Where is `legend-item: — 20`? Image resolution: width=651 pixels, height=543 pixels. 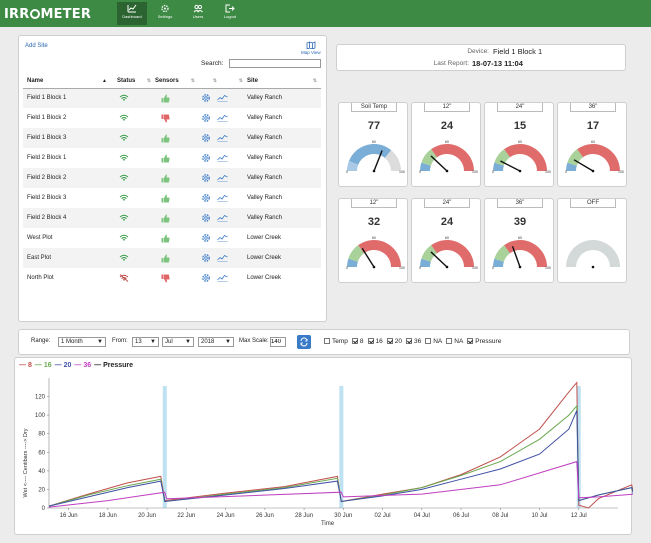
legend-item: — 20 is located at coordinates (63, 365).